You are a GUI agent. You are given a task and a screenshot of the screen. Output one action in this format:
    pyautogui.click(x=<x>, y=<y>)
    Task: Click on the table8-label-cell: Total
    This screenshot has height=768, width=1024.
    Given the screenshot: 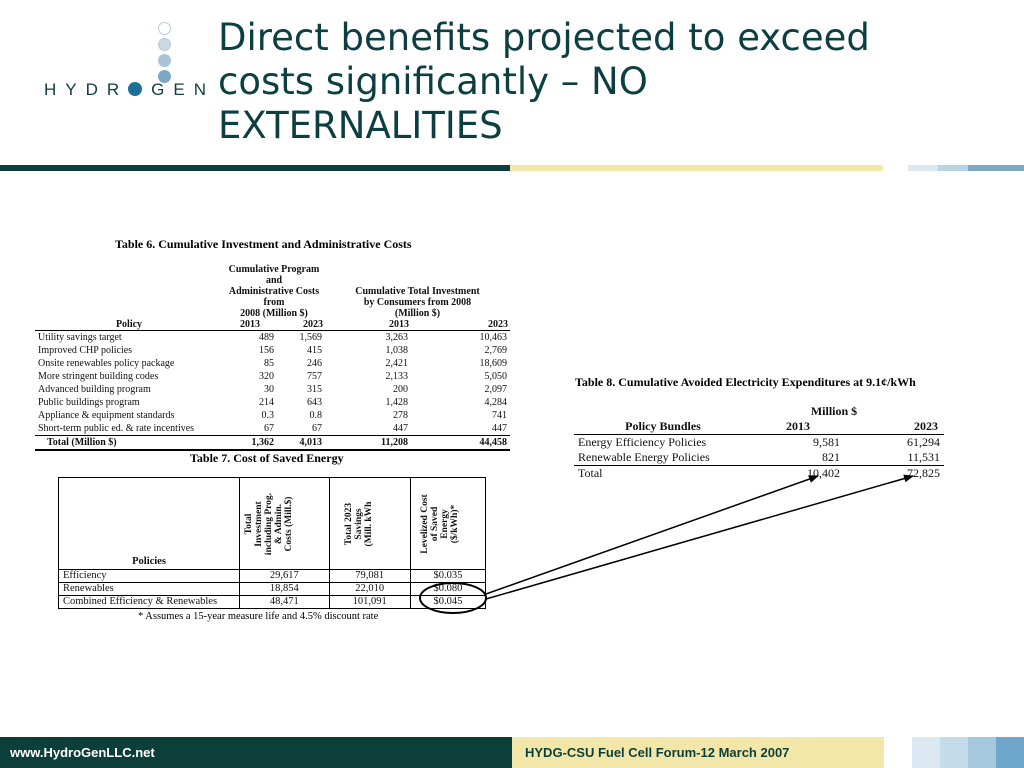 What is the action you would take?
    pyautogui.click(x=663, y=473)
    